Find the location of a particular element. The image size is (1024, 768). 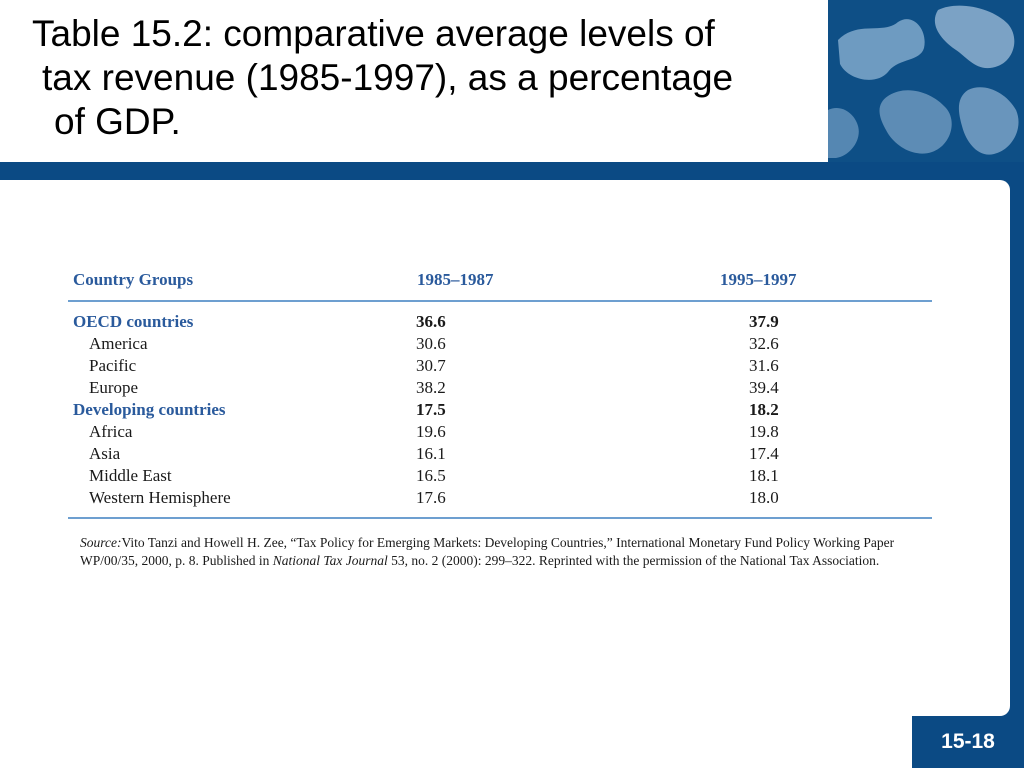

row-country-group: Africa is located at coordinates (111, 431).